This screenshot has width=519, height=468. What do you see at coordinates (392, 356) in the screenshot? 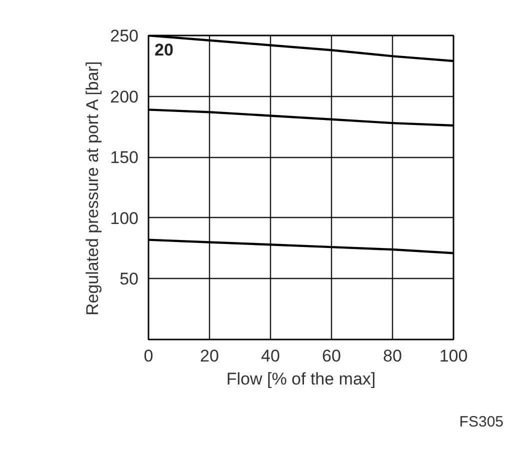
I see `x-tick-label: 80` at bounding box center [392, 356].